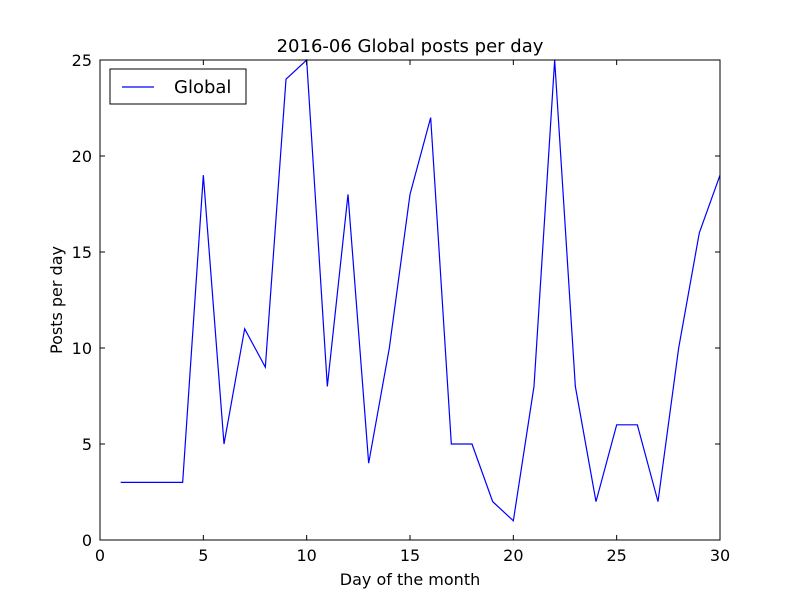 Image resolution: width=800 pixels, height=600 pixels. Describe the element at coordinates (720, 555) in the screenshot. I see `x-tick-label: 30` at that location.